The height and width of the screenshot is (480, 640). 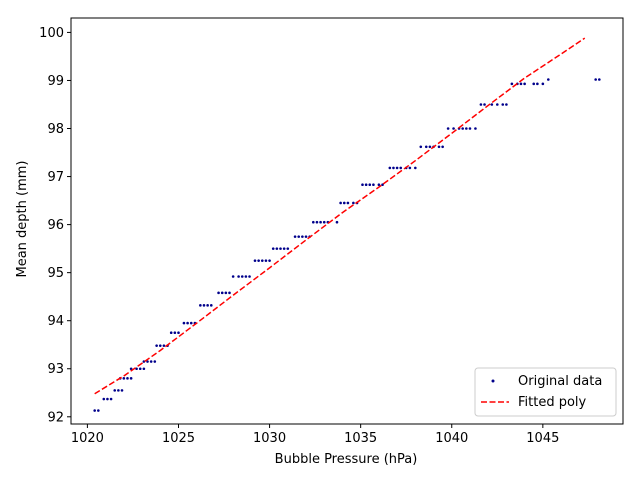 I want to click on x-tick-label: 1030, so click(x=269, y=438).